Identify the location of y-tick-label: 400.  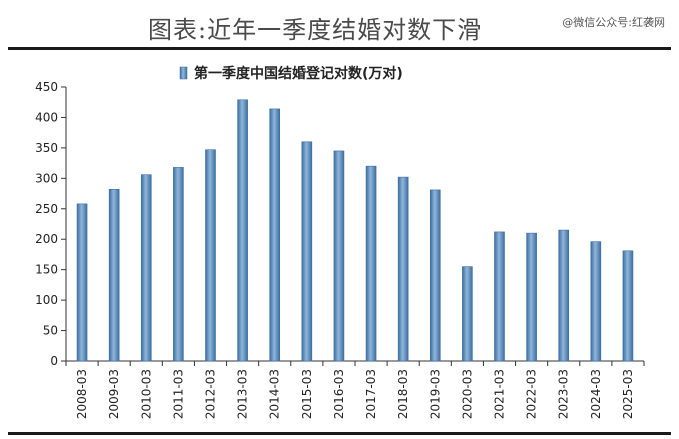
(46, 117).